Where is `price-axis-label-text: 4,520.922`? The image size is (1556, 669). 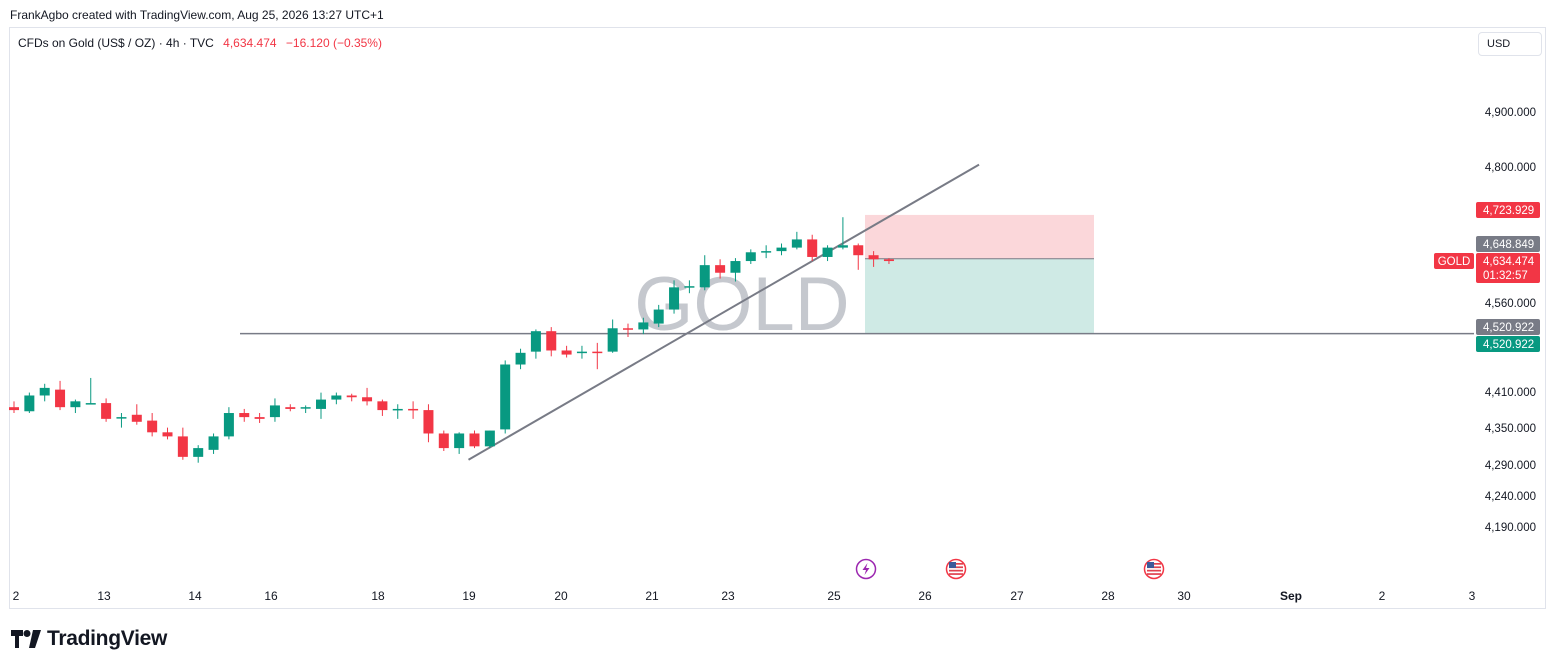 price-axis-label-text: 4,520.922 is located at coordinates (1508, 328).